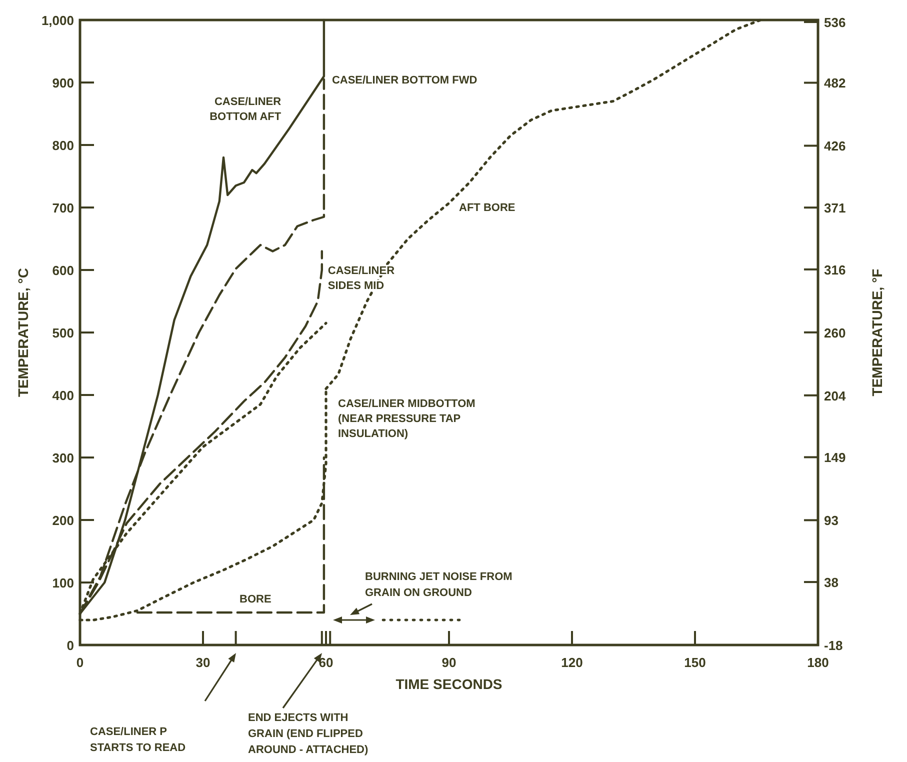 The image size is (907, 762). What do you see at coordinates (63, 520) in the screenshot?
I see `y-tick-label: 200` at bounding box center [63, 520].